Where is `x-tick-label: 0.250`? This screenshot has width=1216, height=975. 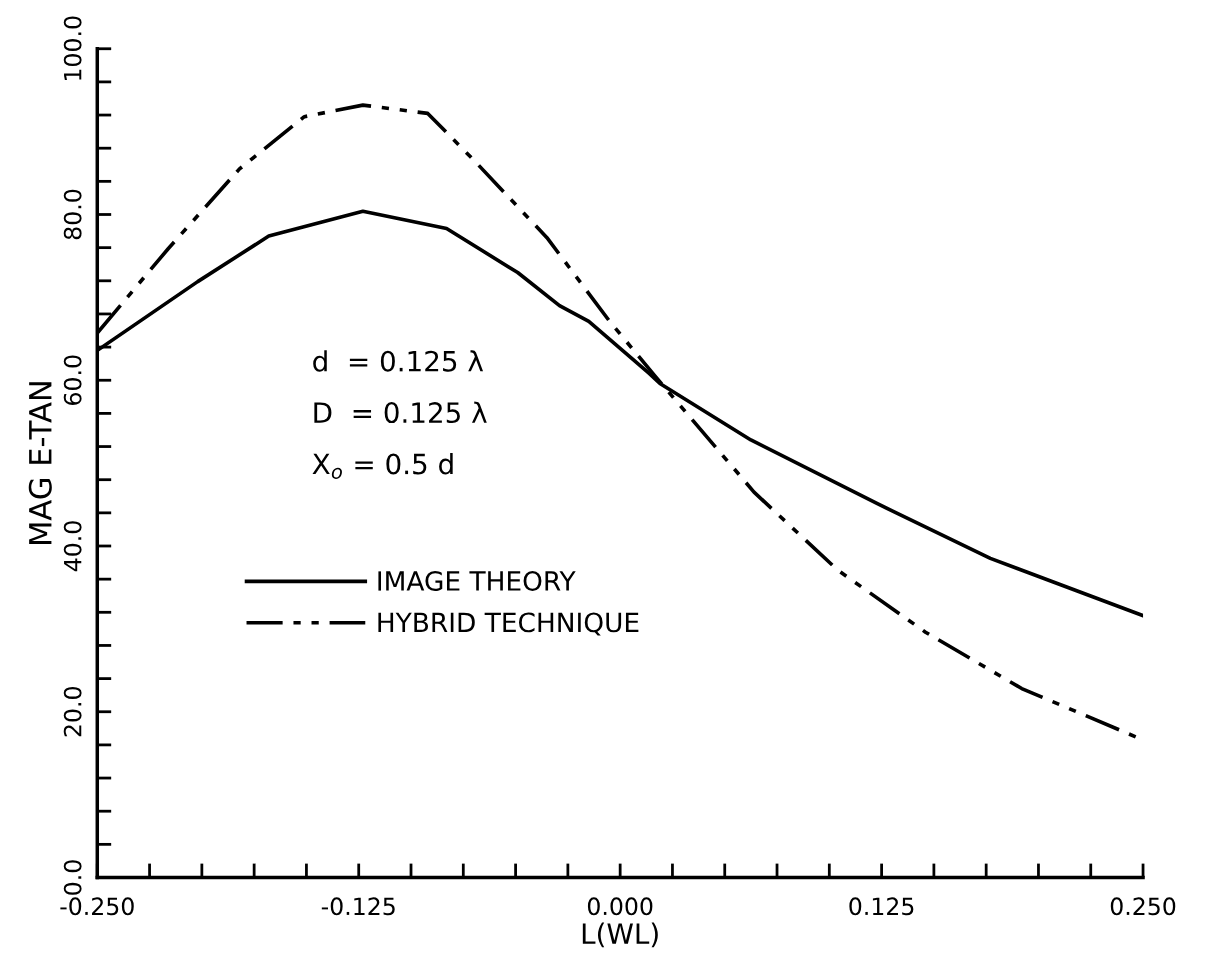
x-tick-label: 0.250 is located at coordinates (1143, 906).